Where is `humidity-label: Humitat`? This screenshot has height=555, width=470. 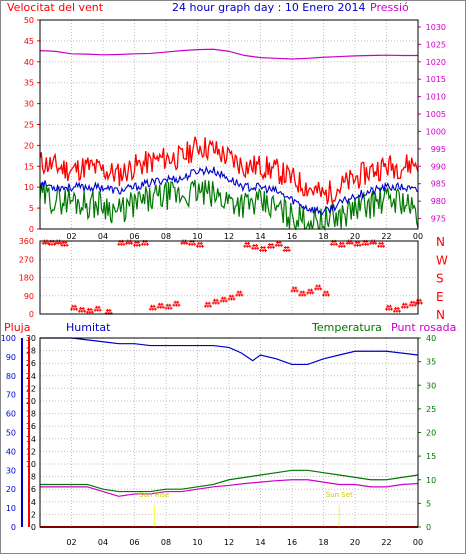 humidity-label: Humitat is located at coordinates (88, 327).